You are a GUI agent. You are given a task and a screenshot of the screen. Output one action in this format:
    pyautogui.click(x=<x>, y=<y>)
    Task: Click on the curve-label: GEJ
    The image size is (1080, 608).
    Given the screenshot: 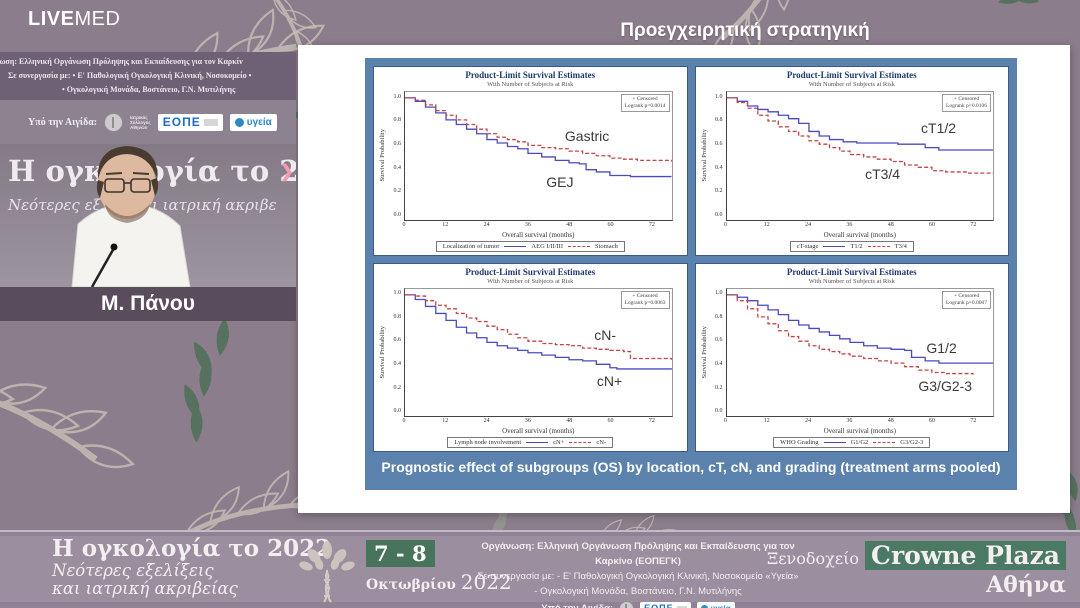 What is the action you would take?
    pyautogui.click(x=560, y=181)
    